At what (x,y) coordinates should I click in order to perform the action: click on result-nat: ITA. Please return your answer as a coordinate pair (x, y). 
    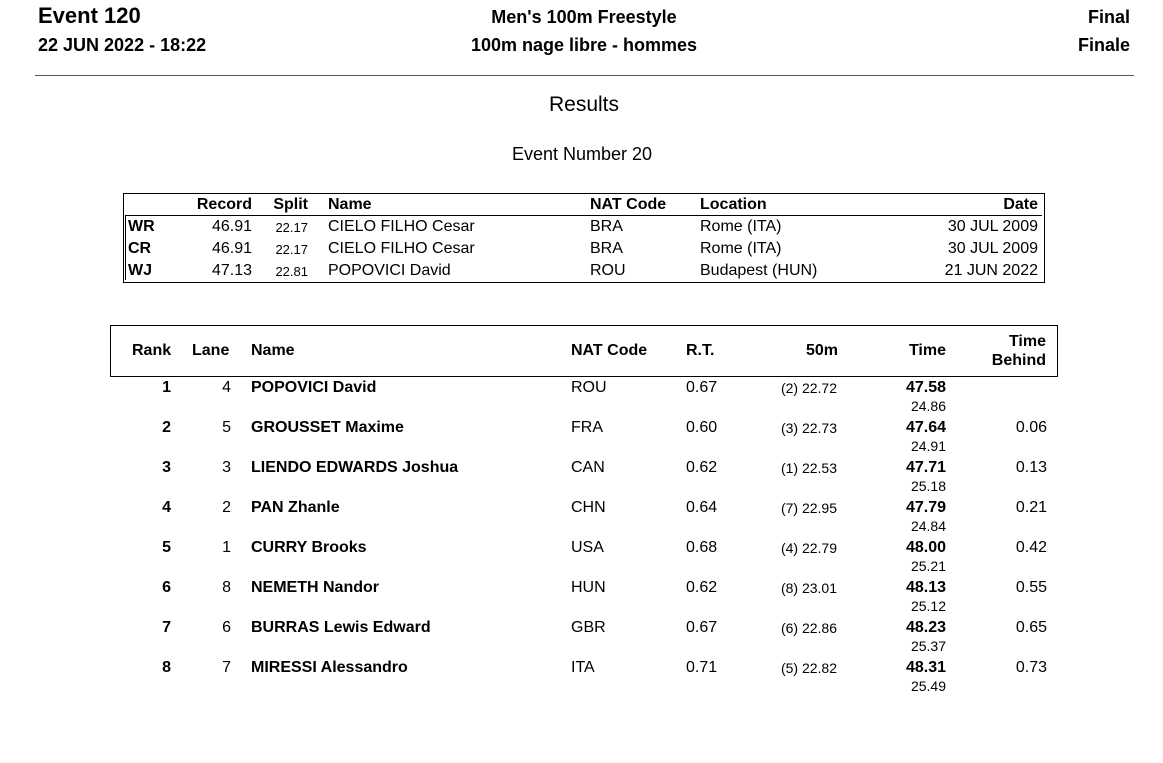
    Looking at the image, I should click on (583, 667).